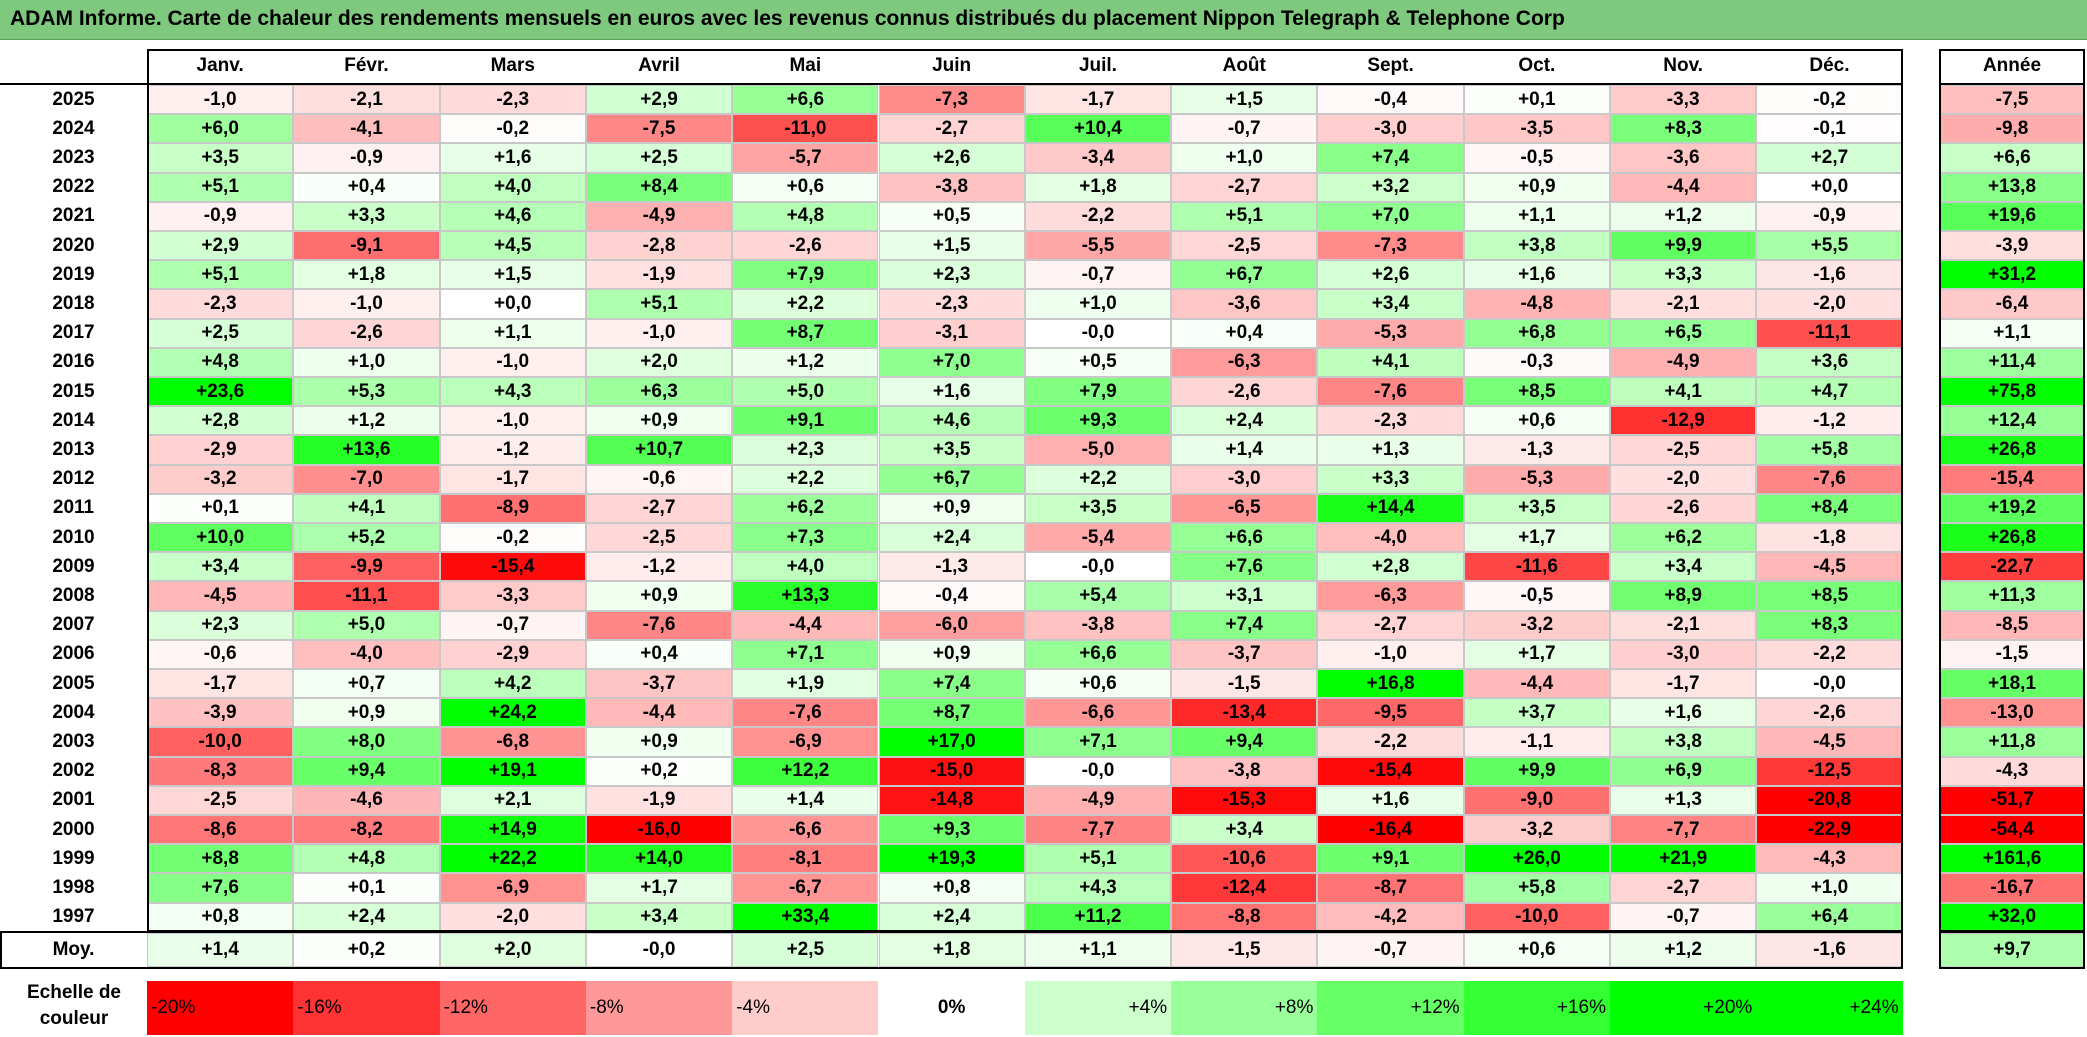  What do you see at coordinates (1098, 216) in the screenshot?
I see `heat-cell-2021-7: -2,2` at bounding box center [1098, 216].